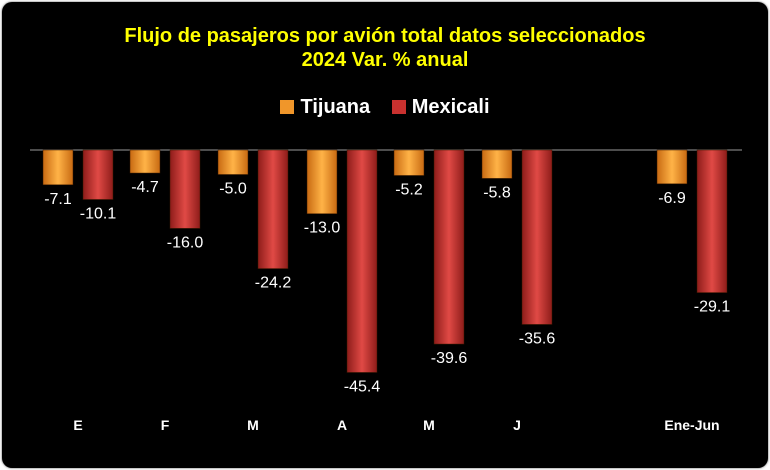  Describe the element at coordinates (273, 283) in the screenshot. I see `data-label-mexicali-2: -24.2` at that location.